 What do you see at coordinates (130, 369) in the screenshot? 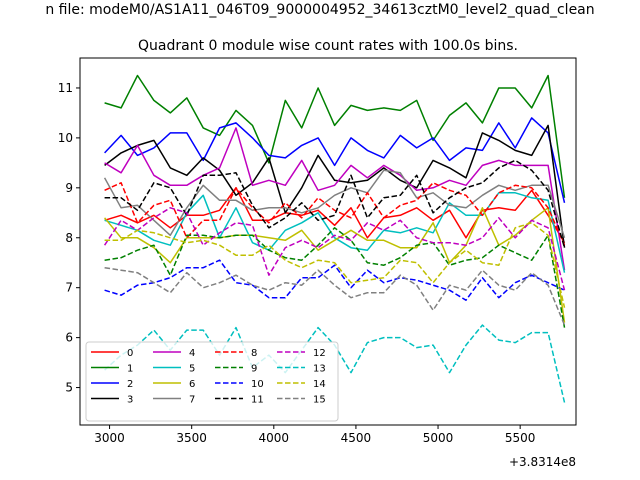
I see `legend-label-1: 1` at bounding box center [130, 369].